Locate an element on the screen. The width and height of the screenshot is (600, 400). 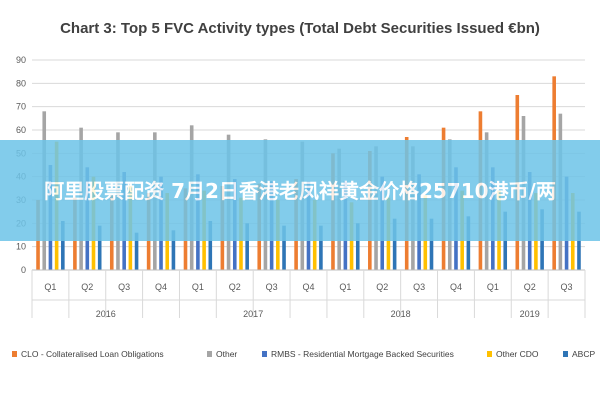
y-tick-label: 60 is located at coordinates (21, 130).